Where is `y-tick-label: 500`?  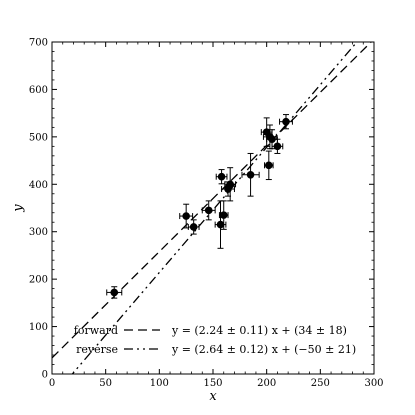 y-tick-label: 500 is located at coordinates (38, 137).